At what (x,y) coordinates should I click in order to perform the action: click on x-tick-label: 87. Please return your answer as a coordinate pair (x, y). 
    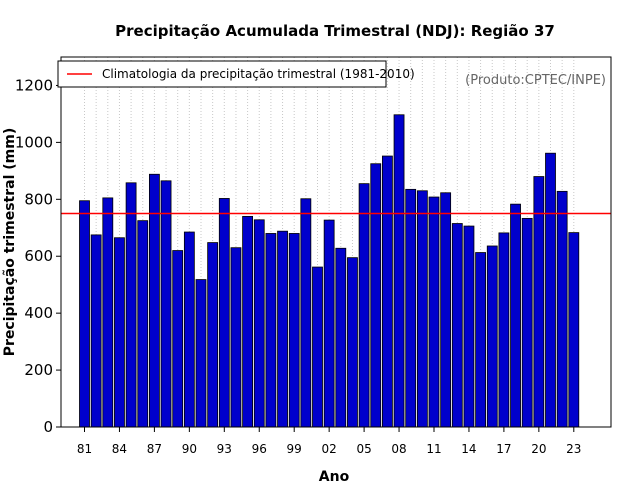
    Looking at the image, I should click on (154, 449).